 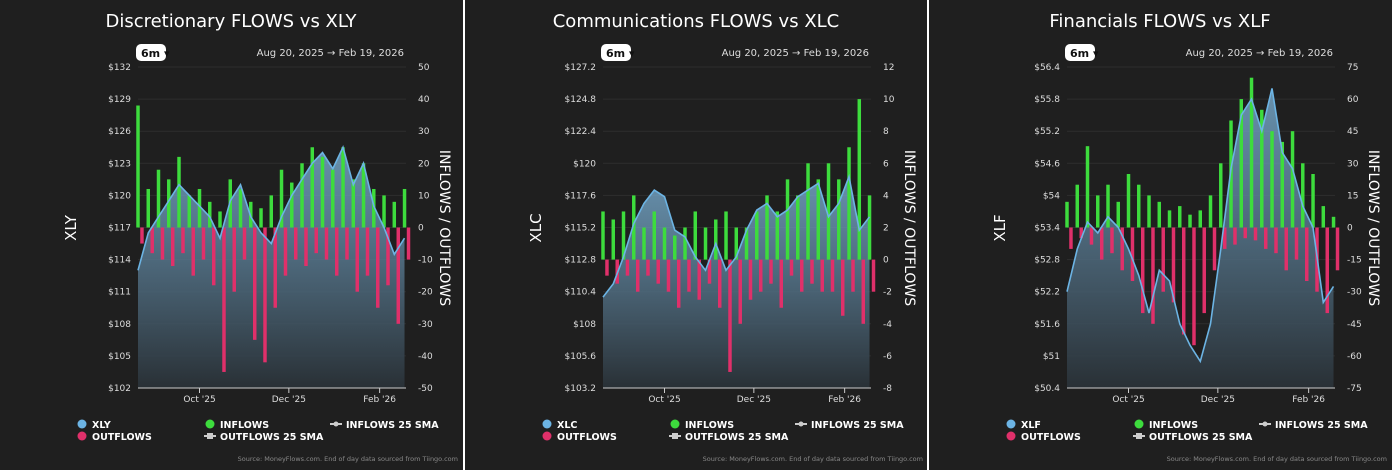 What do you see at coordinates (1354, 261) in the screenshot?
I see `y2-tick-label: -15` at bounding box center [1354, 261].